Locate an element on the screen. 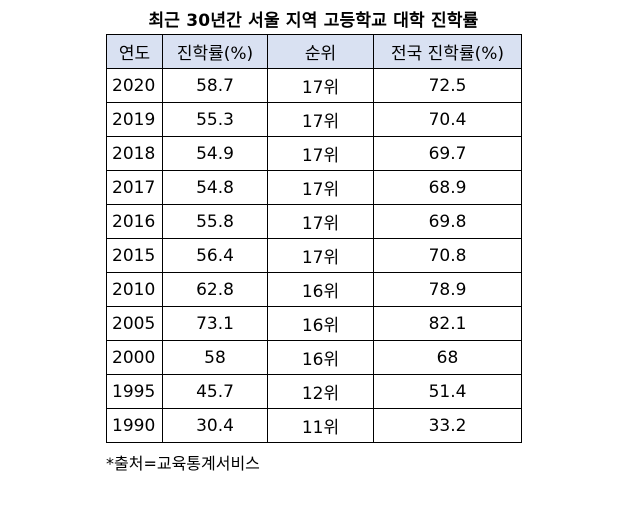 The width and height of the screenshot is (627, 511). cell-rate: 54.9 is located at coordinates (215, 153).